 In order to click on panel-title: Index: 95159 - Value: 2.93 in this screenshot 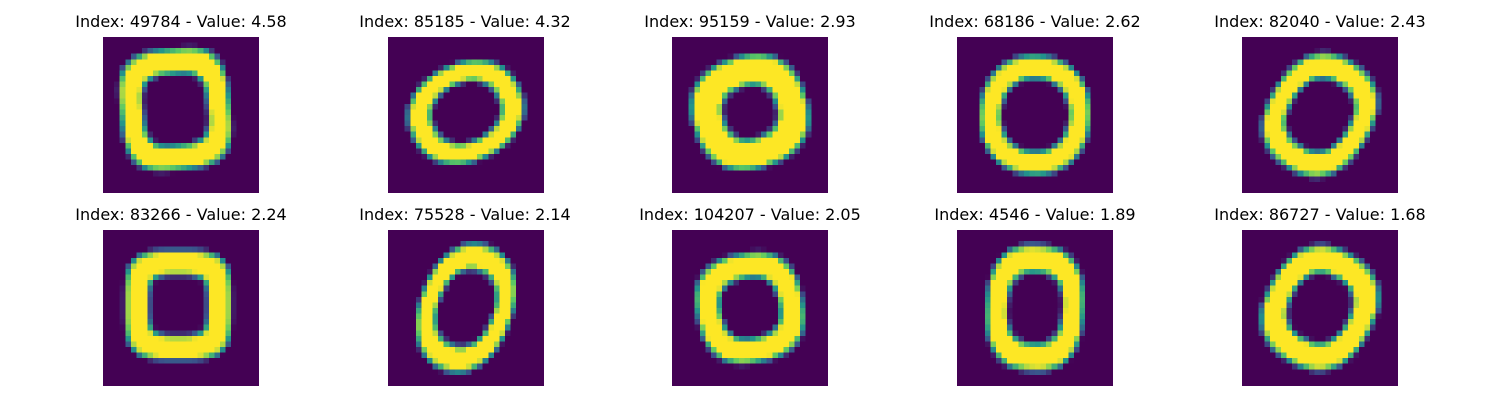, I will do `click(750, 21)`.